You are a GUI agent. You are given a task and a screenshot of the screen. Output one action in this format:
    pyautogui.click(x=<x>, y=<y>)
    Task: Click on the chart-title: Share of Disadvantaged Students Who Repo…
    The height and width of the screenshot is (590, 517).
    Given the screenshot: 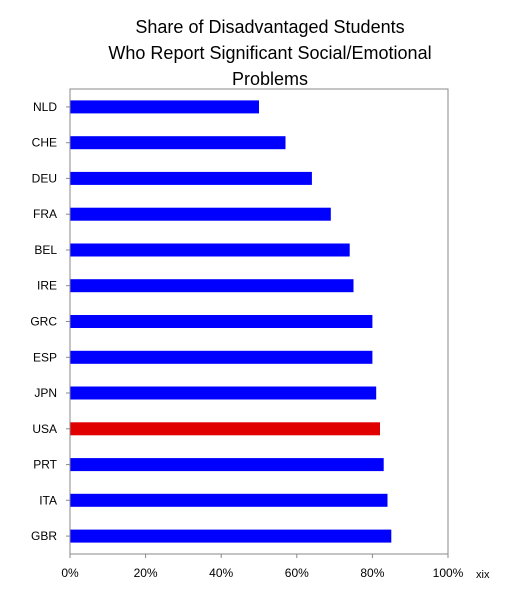 What is the action you would take?
    pyautogui.click(x=270, y=53)
    